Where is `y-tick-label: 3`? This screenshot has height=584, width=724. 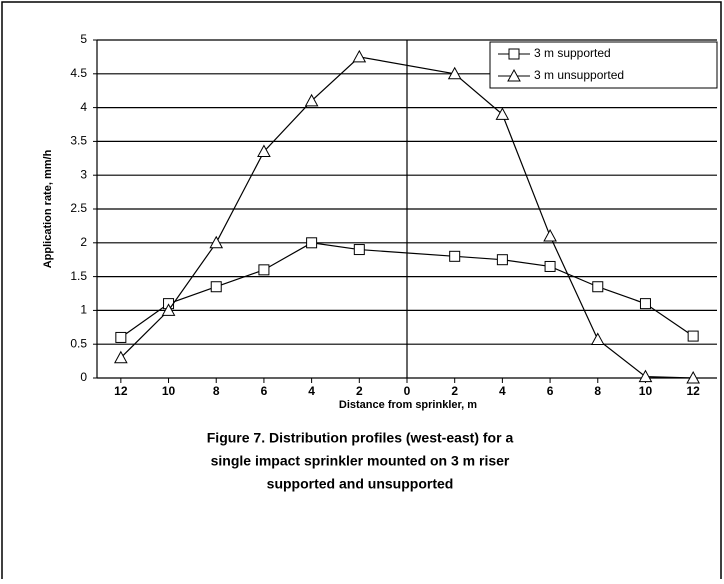 y-tick-label: 3 is located at coordinates (83, 174).